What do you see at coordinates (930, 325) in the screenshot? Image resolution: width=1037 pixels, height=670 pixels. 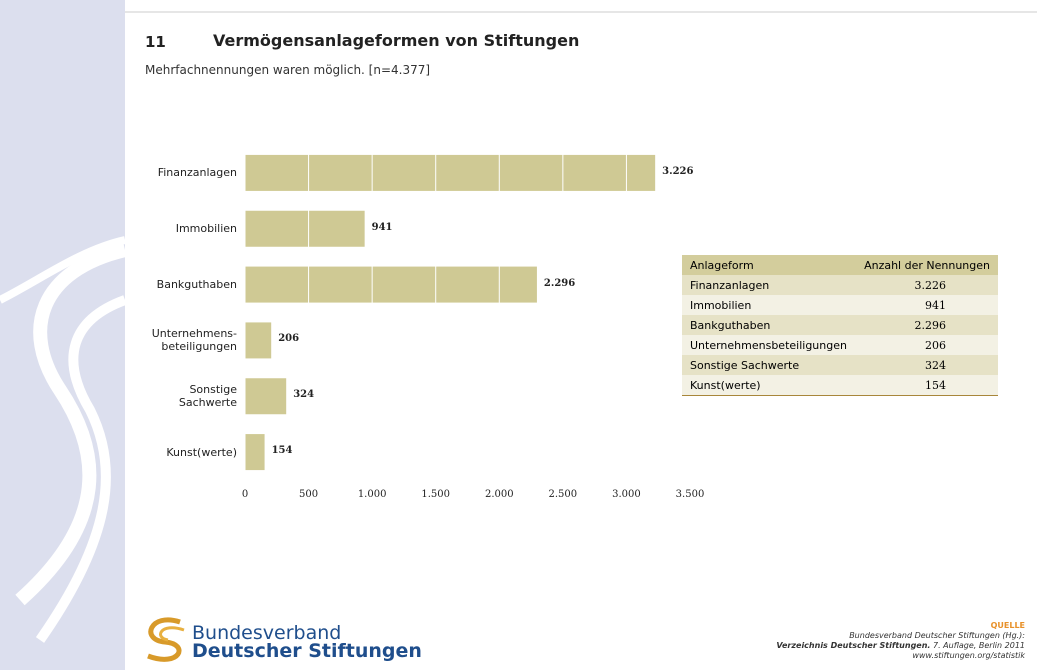 I see `cell-value: 2.296` at bounding box center [930, 325].